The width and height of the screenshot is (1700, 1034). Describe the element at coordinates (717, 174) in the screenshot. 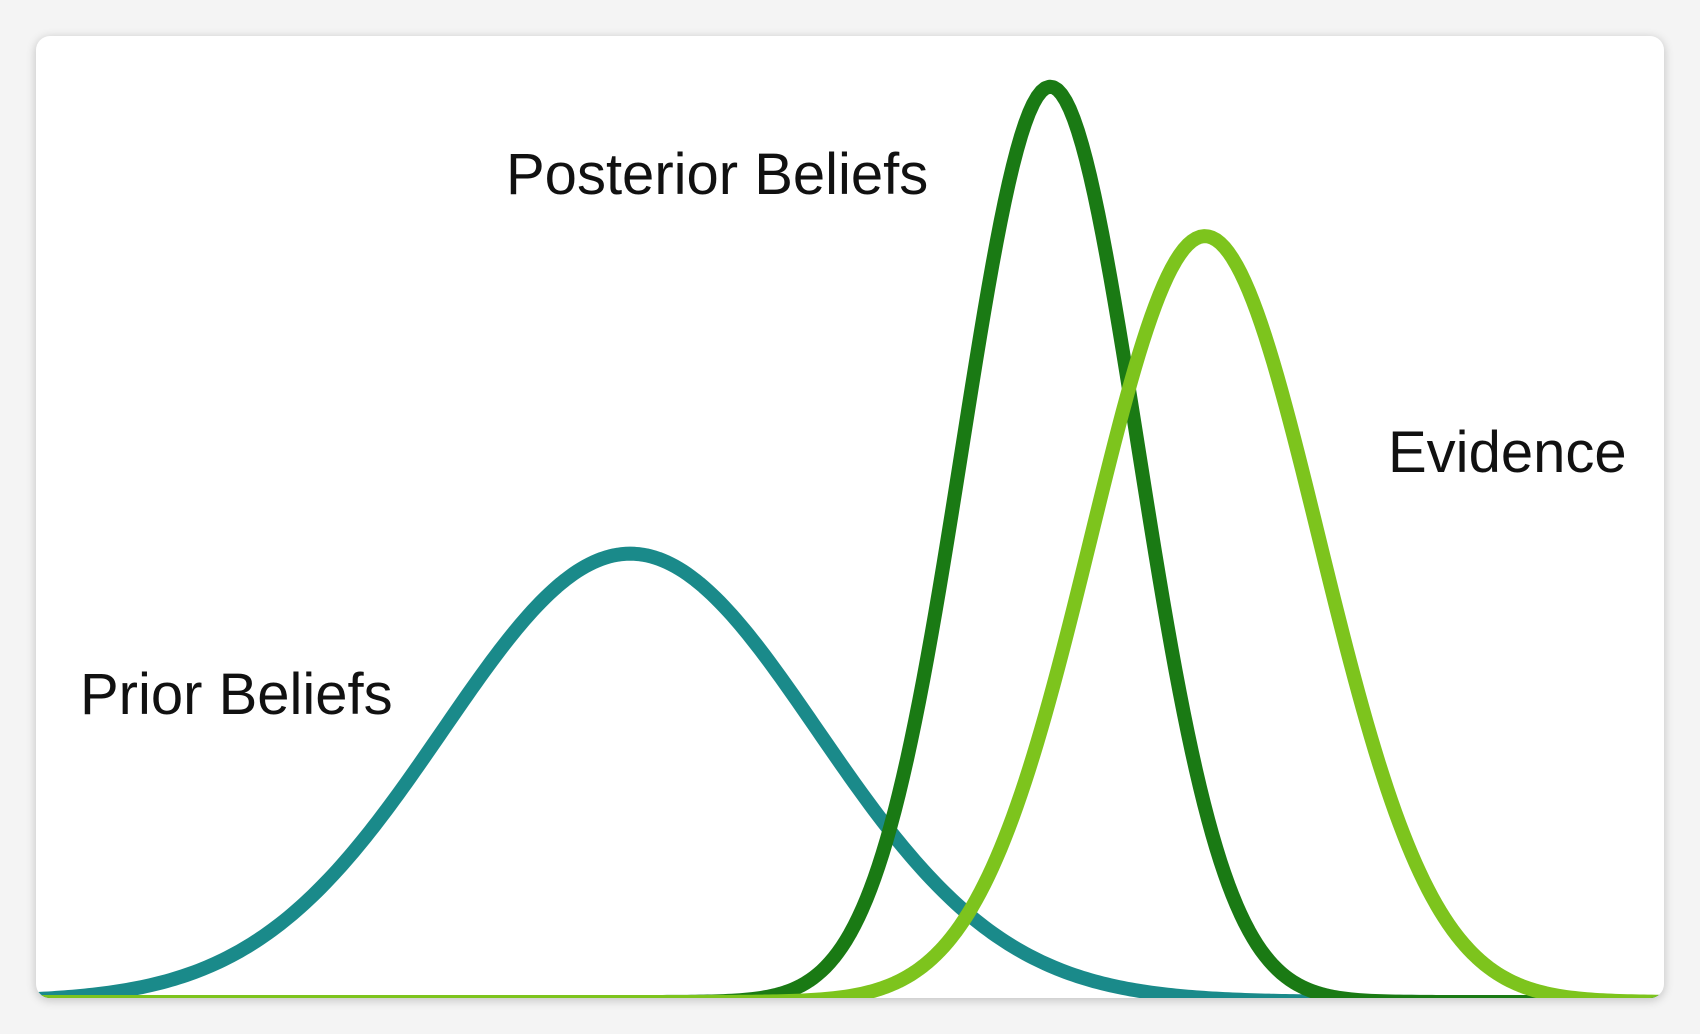

I see `series-label-posterior-beliefs: Posterior Beliefs` at that location.